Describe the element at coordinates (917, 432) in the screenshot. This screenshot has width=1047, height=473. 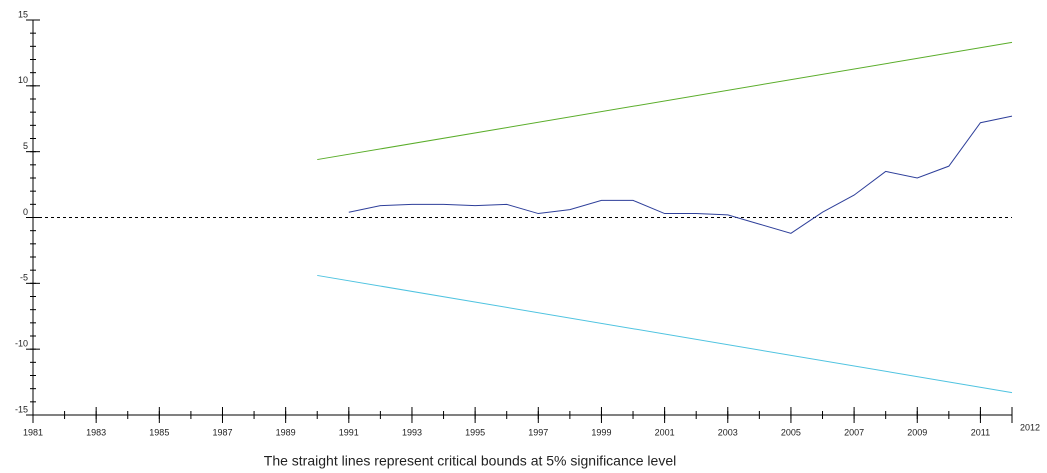
I see `x-tick-label: 2009` at that location.